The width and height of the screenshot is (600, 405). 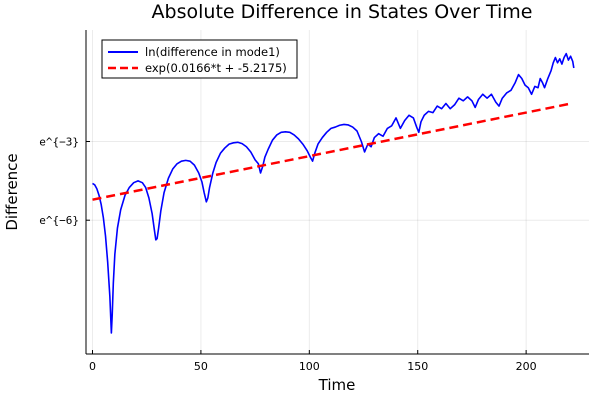 I want to click on y-tick-label: e^{−6}, so click(x=59, y=220).